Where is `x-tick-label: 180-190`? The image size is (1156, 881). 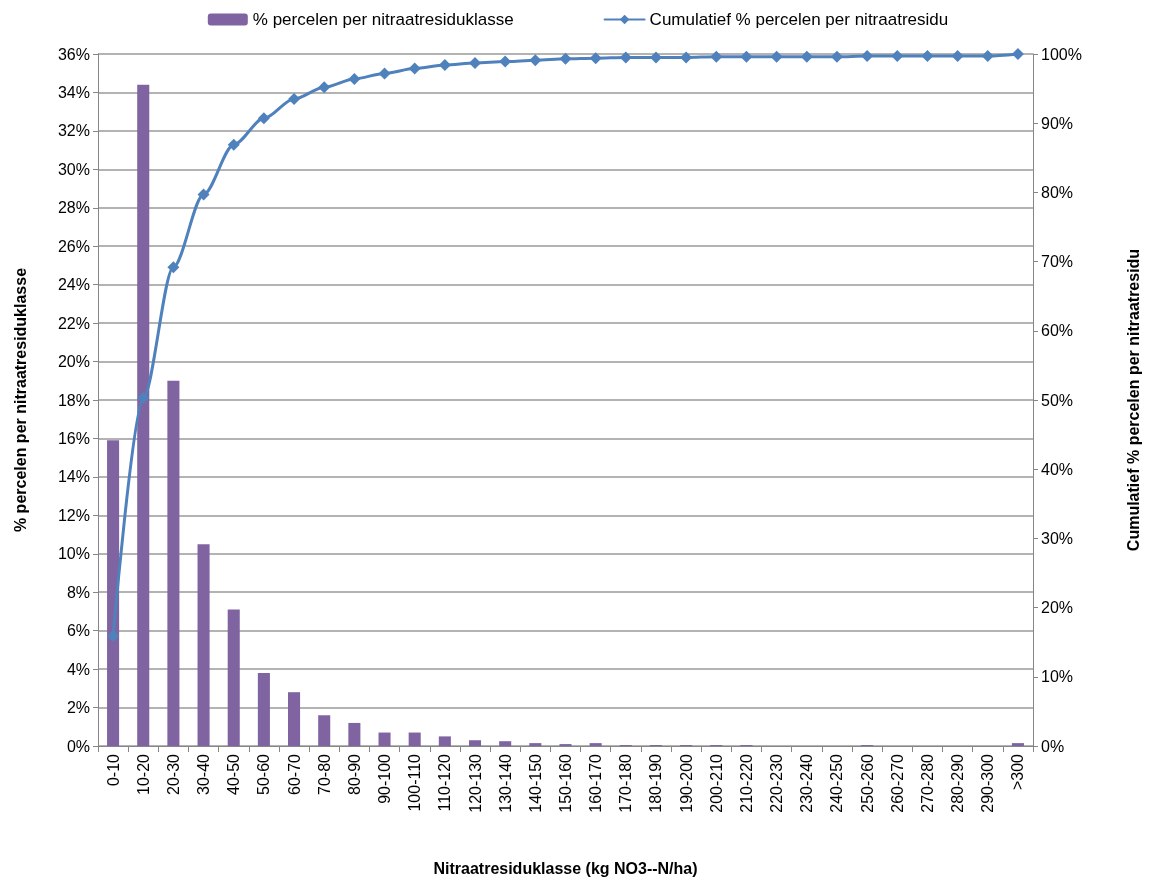
x-tick-label: 180-190 is located at coordinates (656, 783).